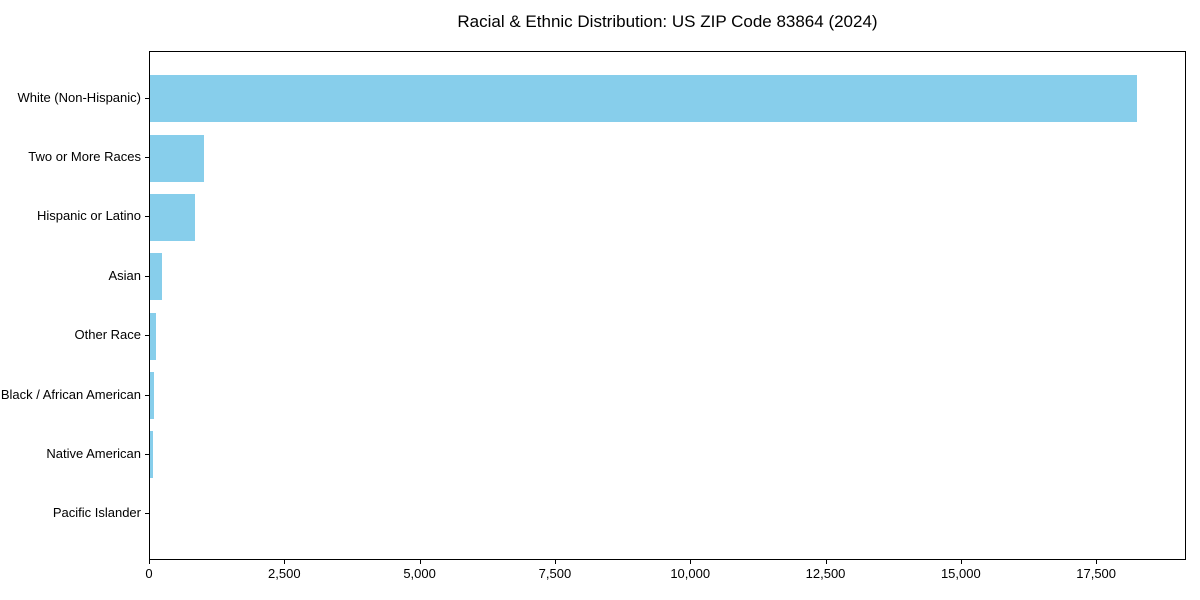  Describe the element at coordinates (93, 453) in the screenshot. I see `y-tick-label: Native American` at that location.